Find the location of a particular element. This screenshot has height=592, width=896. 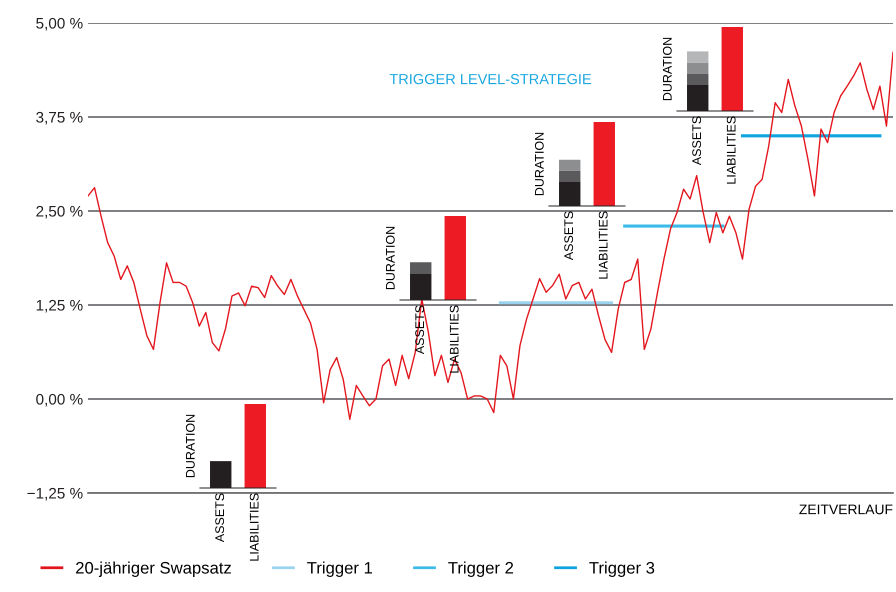

annotation: TRIGGER LEVEL-STRATEGIE is located at coordinates (491, 79).